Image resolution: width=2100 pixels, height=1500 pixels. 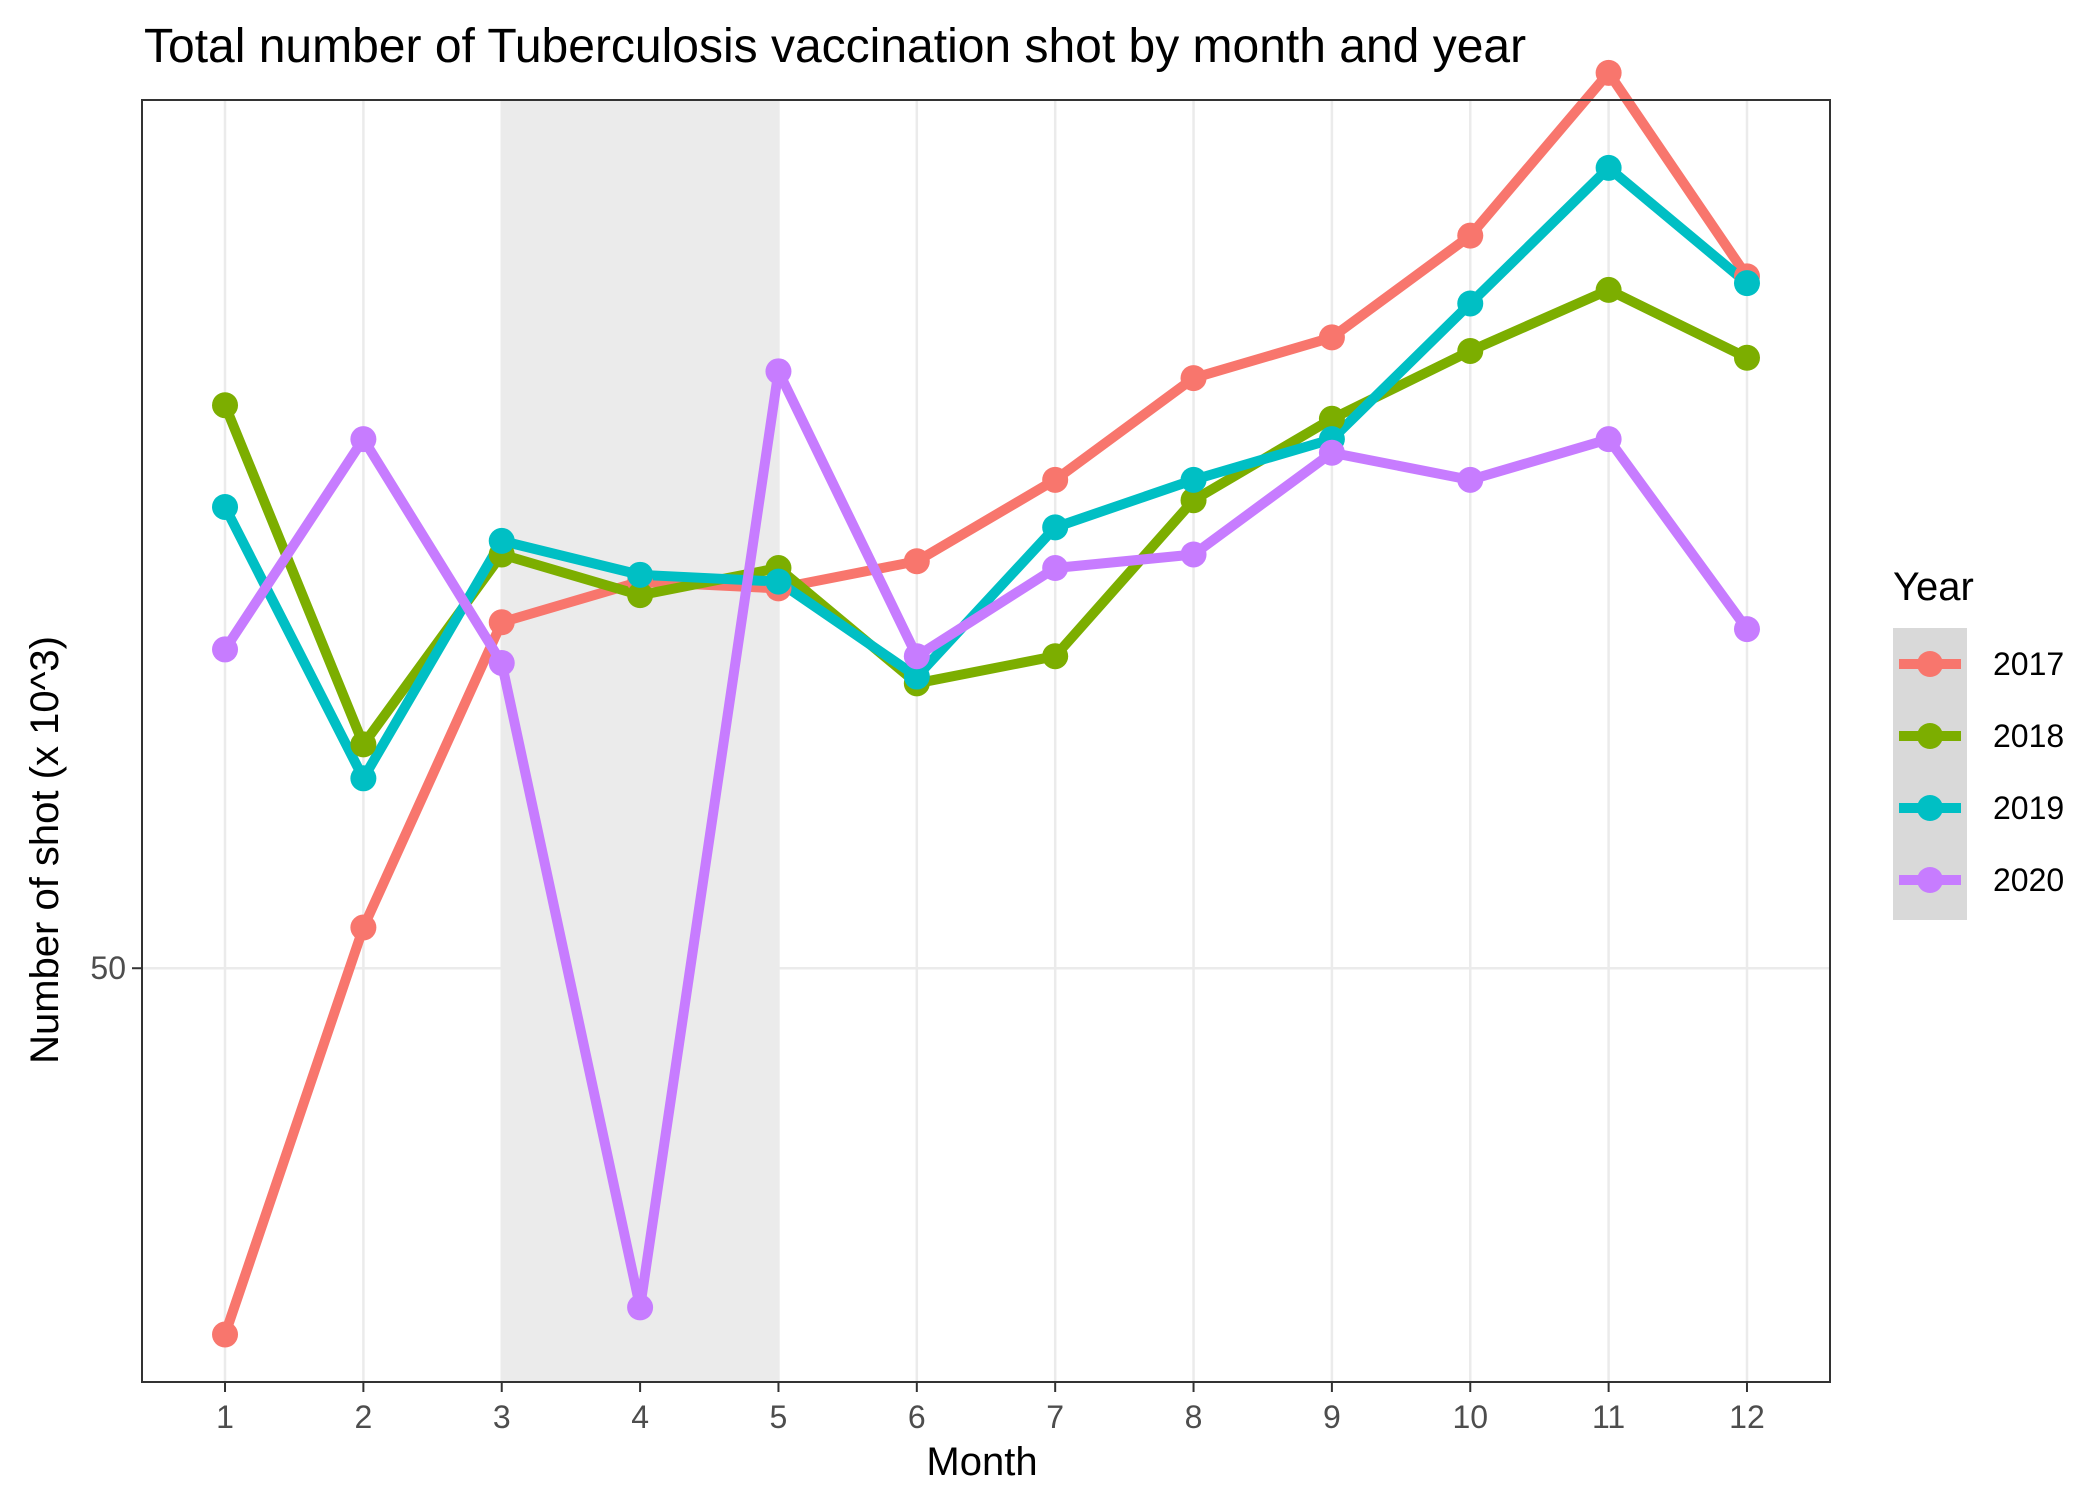 What do you see at coordinates (363, 1417) in the screenshot?
I see `x-tick-label: 2` at bounding box center [363, 1417].